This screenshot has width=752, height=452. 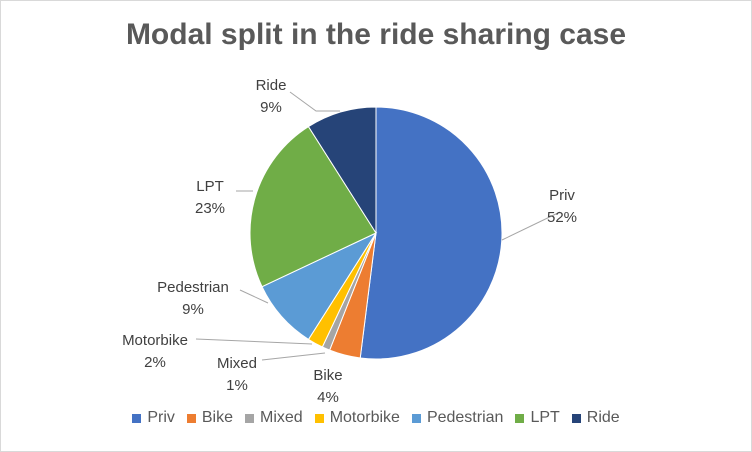 I want to click on data-label-value-ride: 9%, so click(x=271, y=107).